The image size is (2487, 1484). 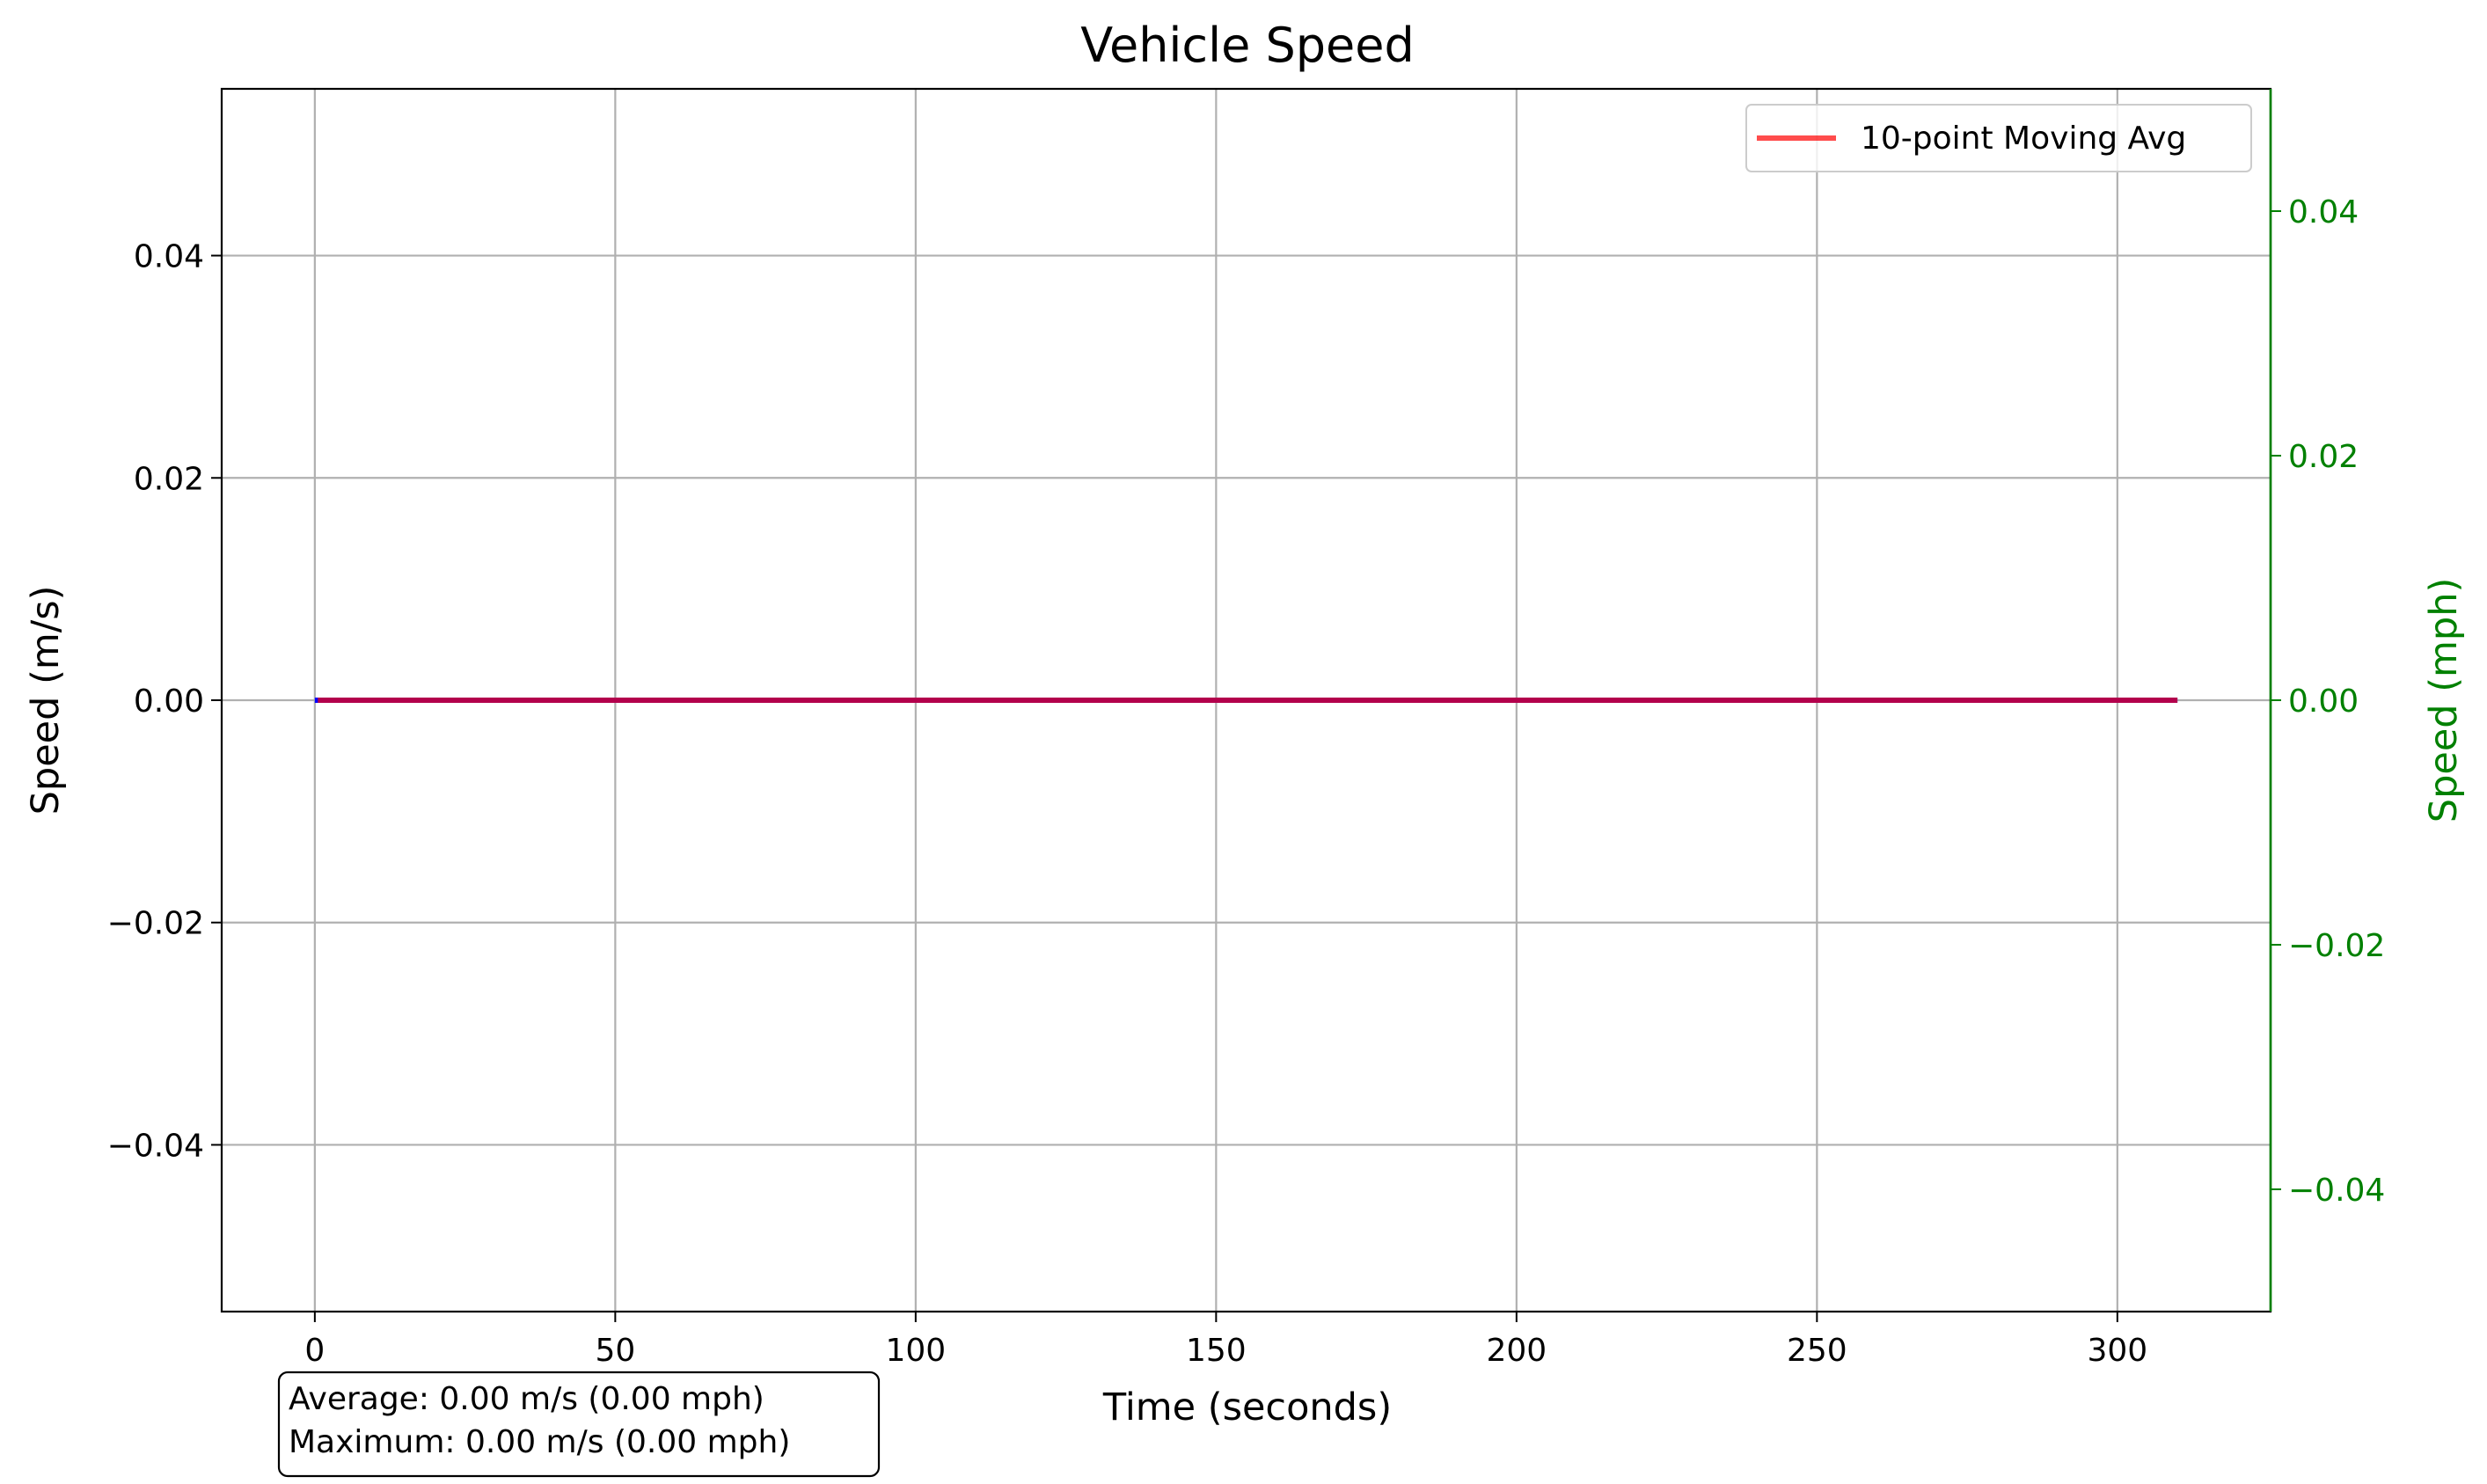 I want to click on legend: 10-point Moving Avg, so click(x=1999, y=138).